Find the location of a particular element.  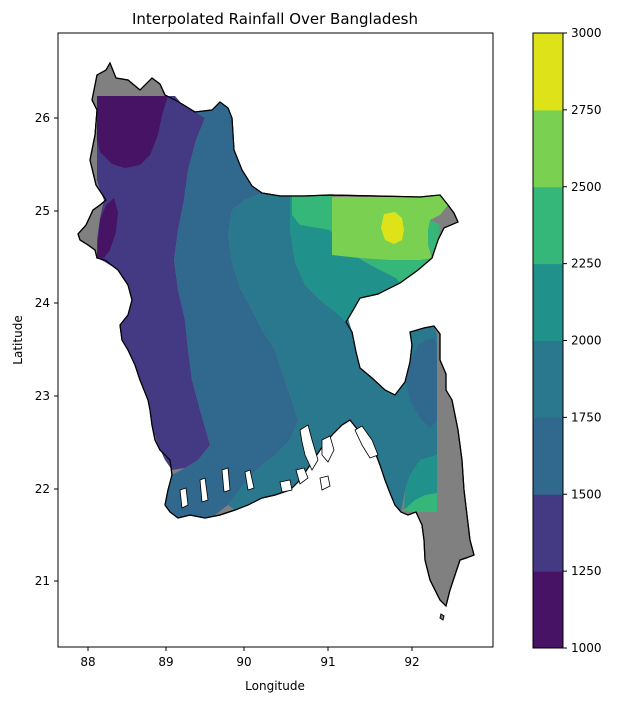

colorbar: 1000 1250 1500 1750 2000 2250 2500 2750 3000 is located at coordinates (567, 340).